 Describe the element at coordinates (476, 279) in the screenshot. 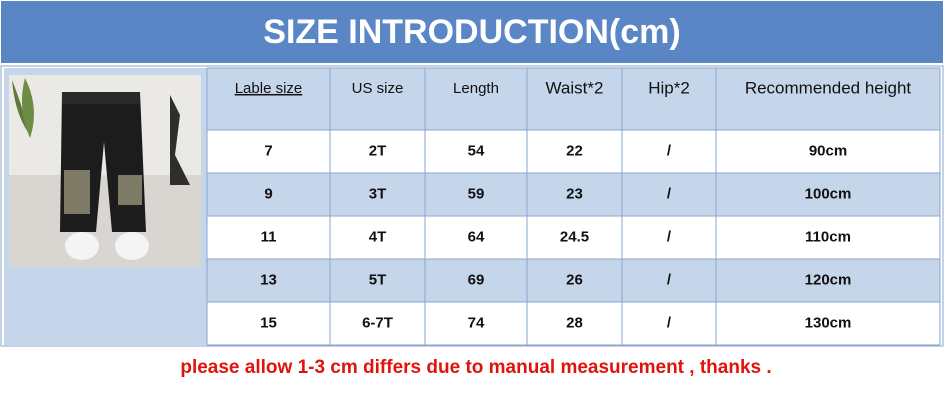

I see `cell: 69` at that location.